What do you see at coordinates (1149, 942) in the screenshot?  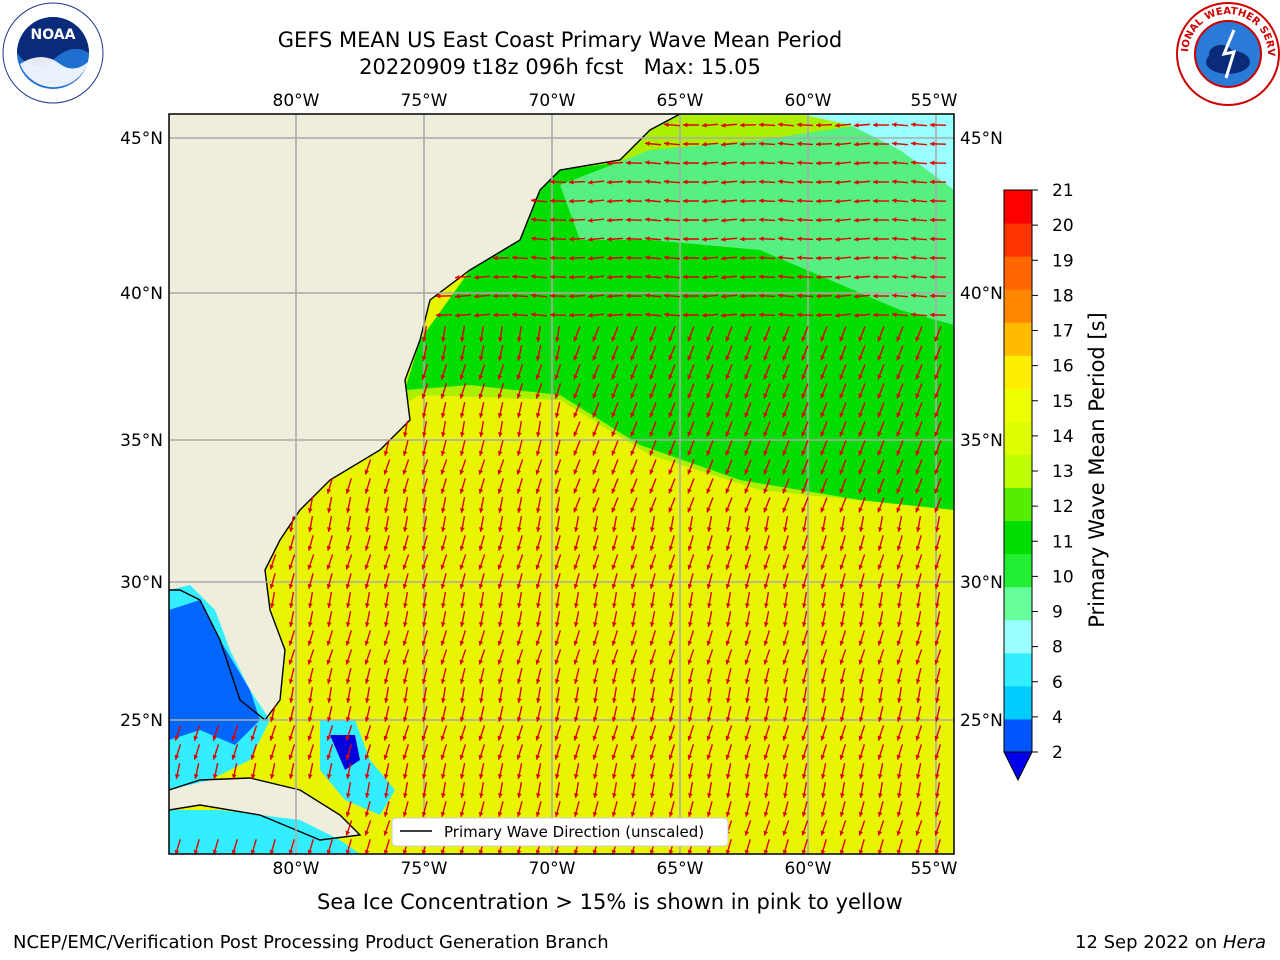 I see `footer-date-text: 12 Sep 2022 on` at bounding box center [1149, 942].